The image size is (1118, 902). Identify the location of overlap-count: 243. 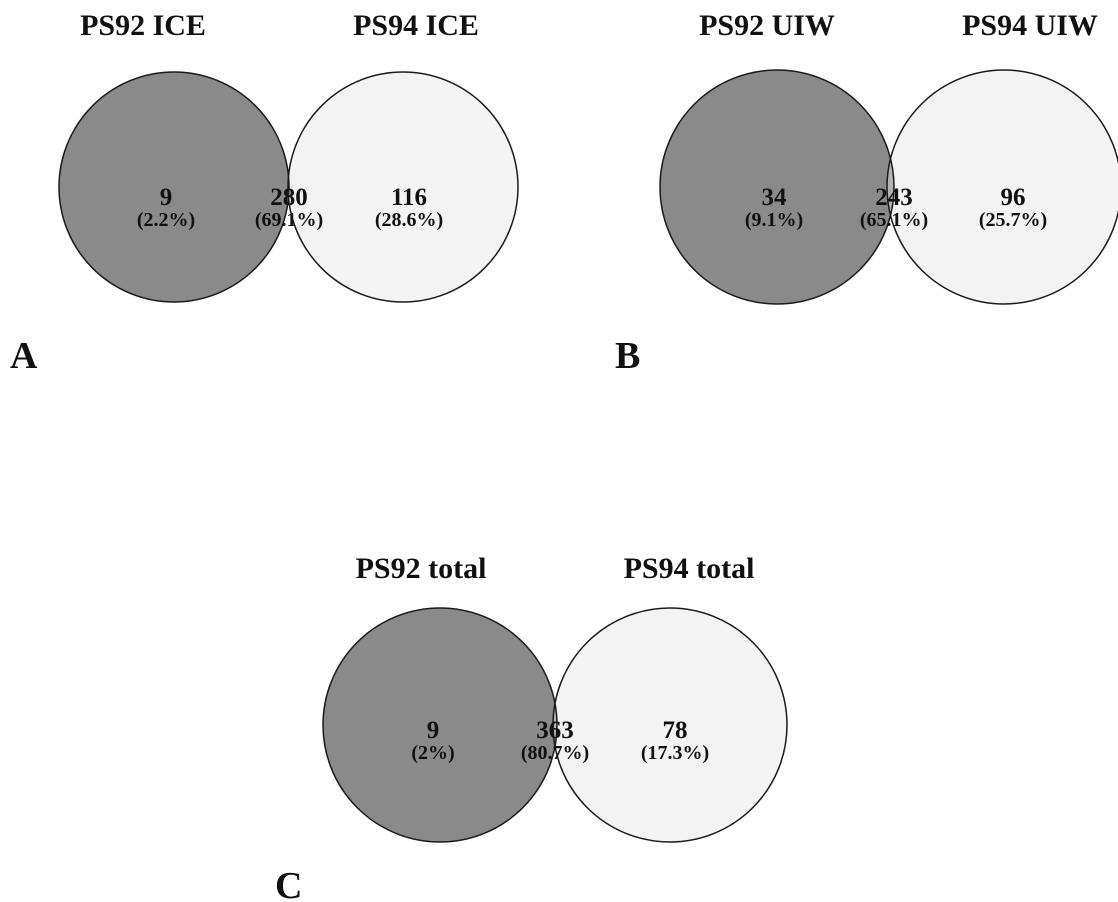
(894, 197).